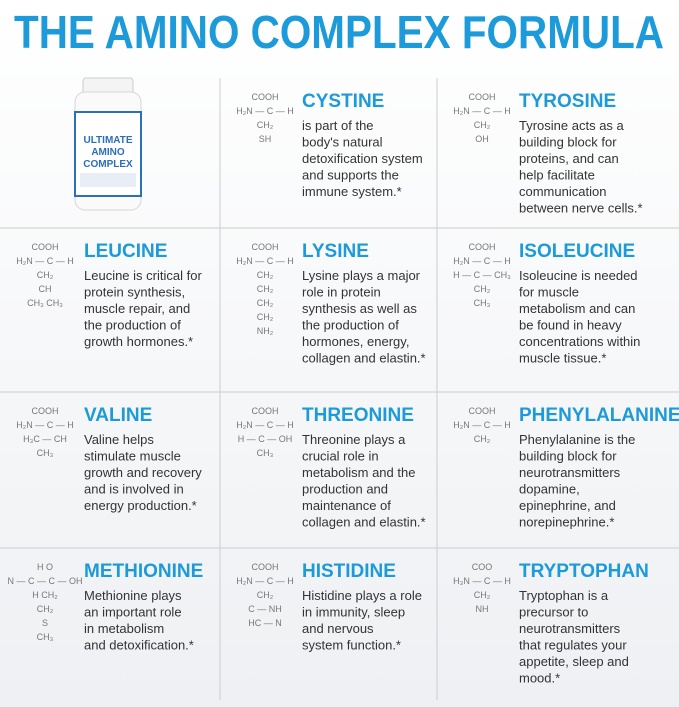  Describe the element at coordinates (108, 152) in the screenshot. I see `product-label: AMINO` at that location.